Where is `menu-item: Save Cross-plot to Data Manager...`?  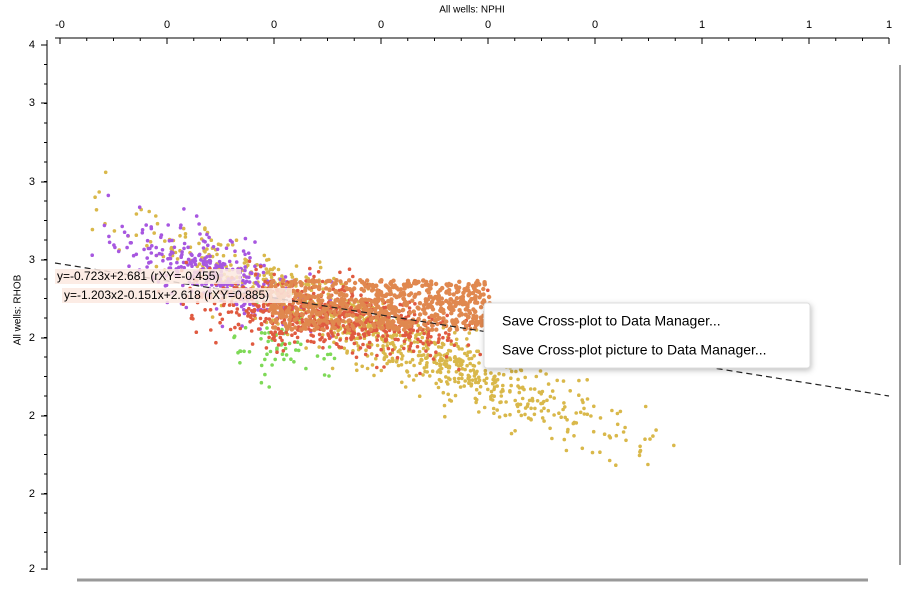 menu-item: Save Cross-plot to Data Manager... is located at coordinates (611, 321).